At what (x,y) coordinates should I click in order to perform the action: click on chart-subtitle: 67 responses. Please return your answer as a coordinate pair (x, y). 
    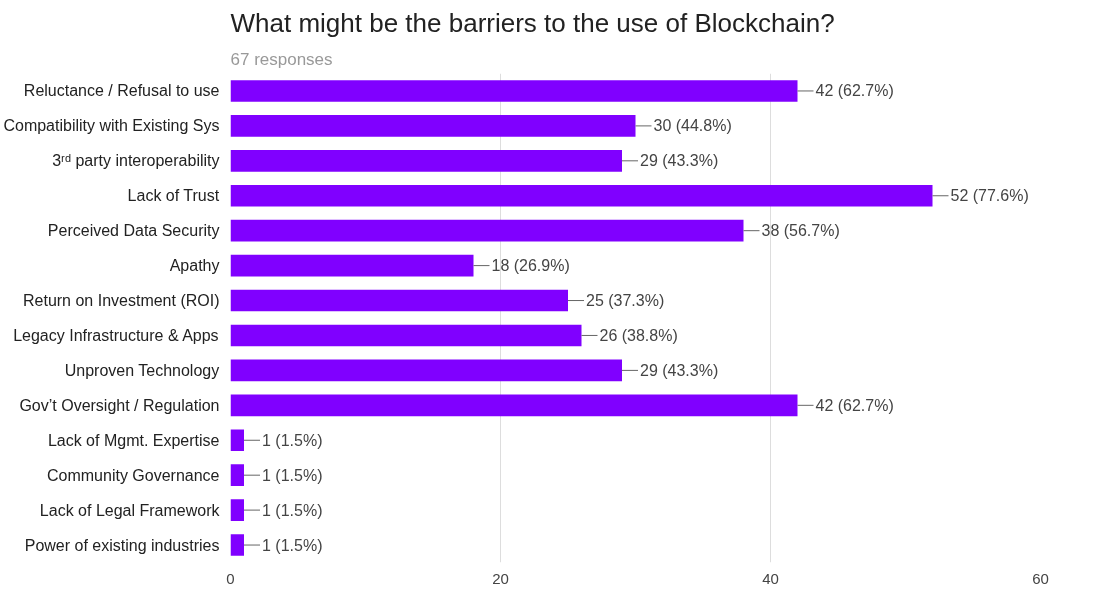
    Looking at the image, I should click on (281, 59).